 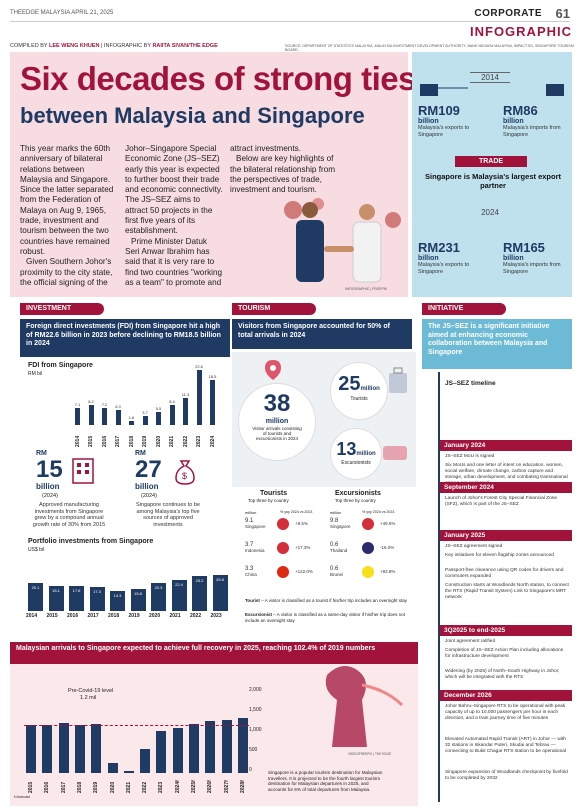 What do you see at coordinates (131, 418) in the screenshot?
I see `chart-data-label: 1.6` at bounding box center [131, 418].